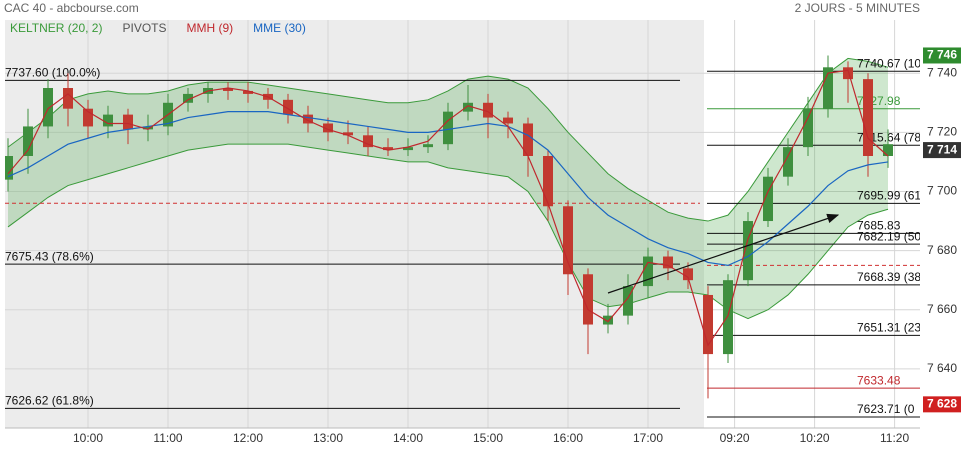 The image size is (970, 450). What do you see at coordinates (723, 253) in the screenshot?
I see `trend-arrow` at bounding box center [723, 253].